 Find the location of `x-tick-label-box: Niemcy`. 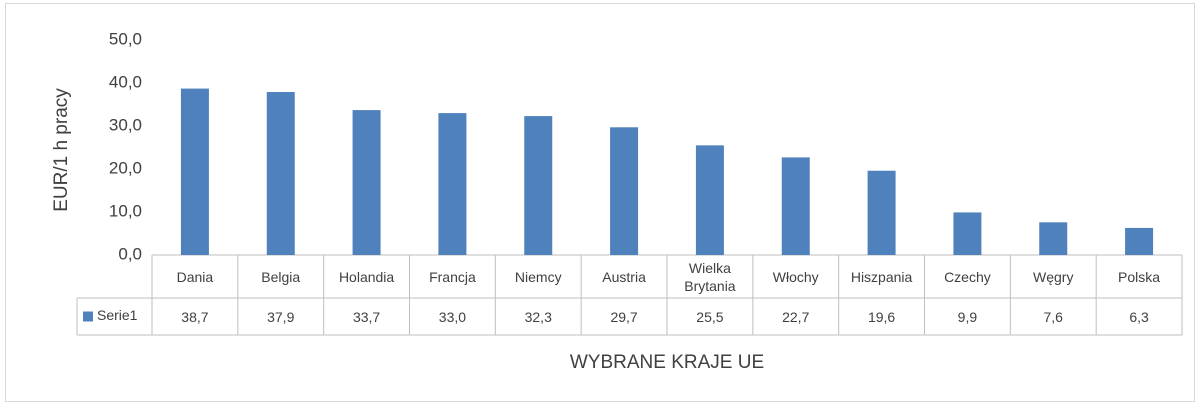

x-tick-label-box: Niemcy is located at coordinates (538, 276).